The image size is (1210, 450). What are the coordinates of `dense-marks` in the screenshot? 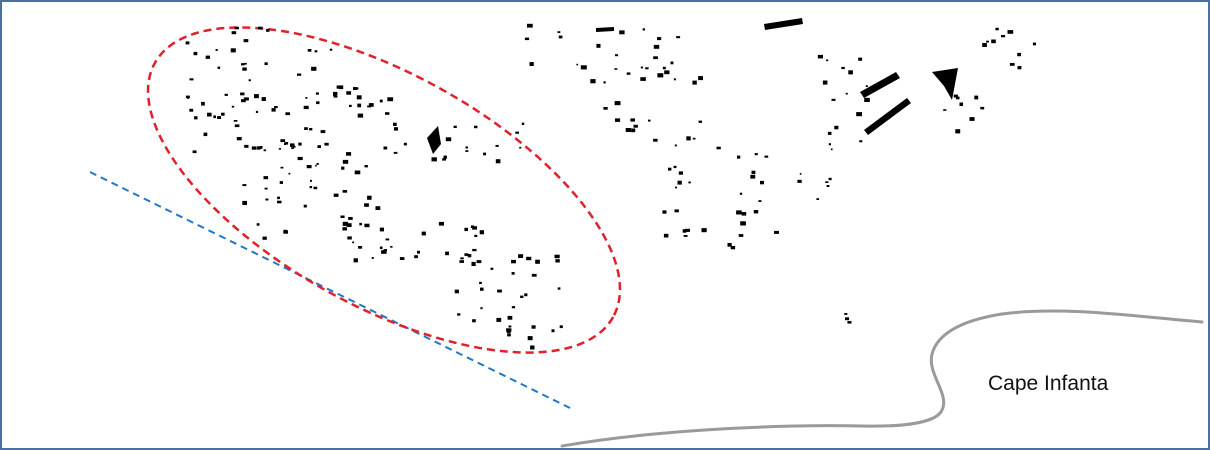 It's located at (692, 86).